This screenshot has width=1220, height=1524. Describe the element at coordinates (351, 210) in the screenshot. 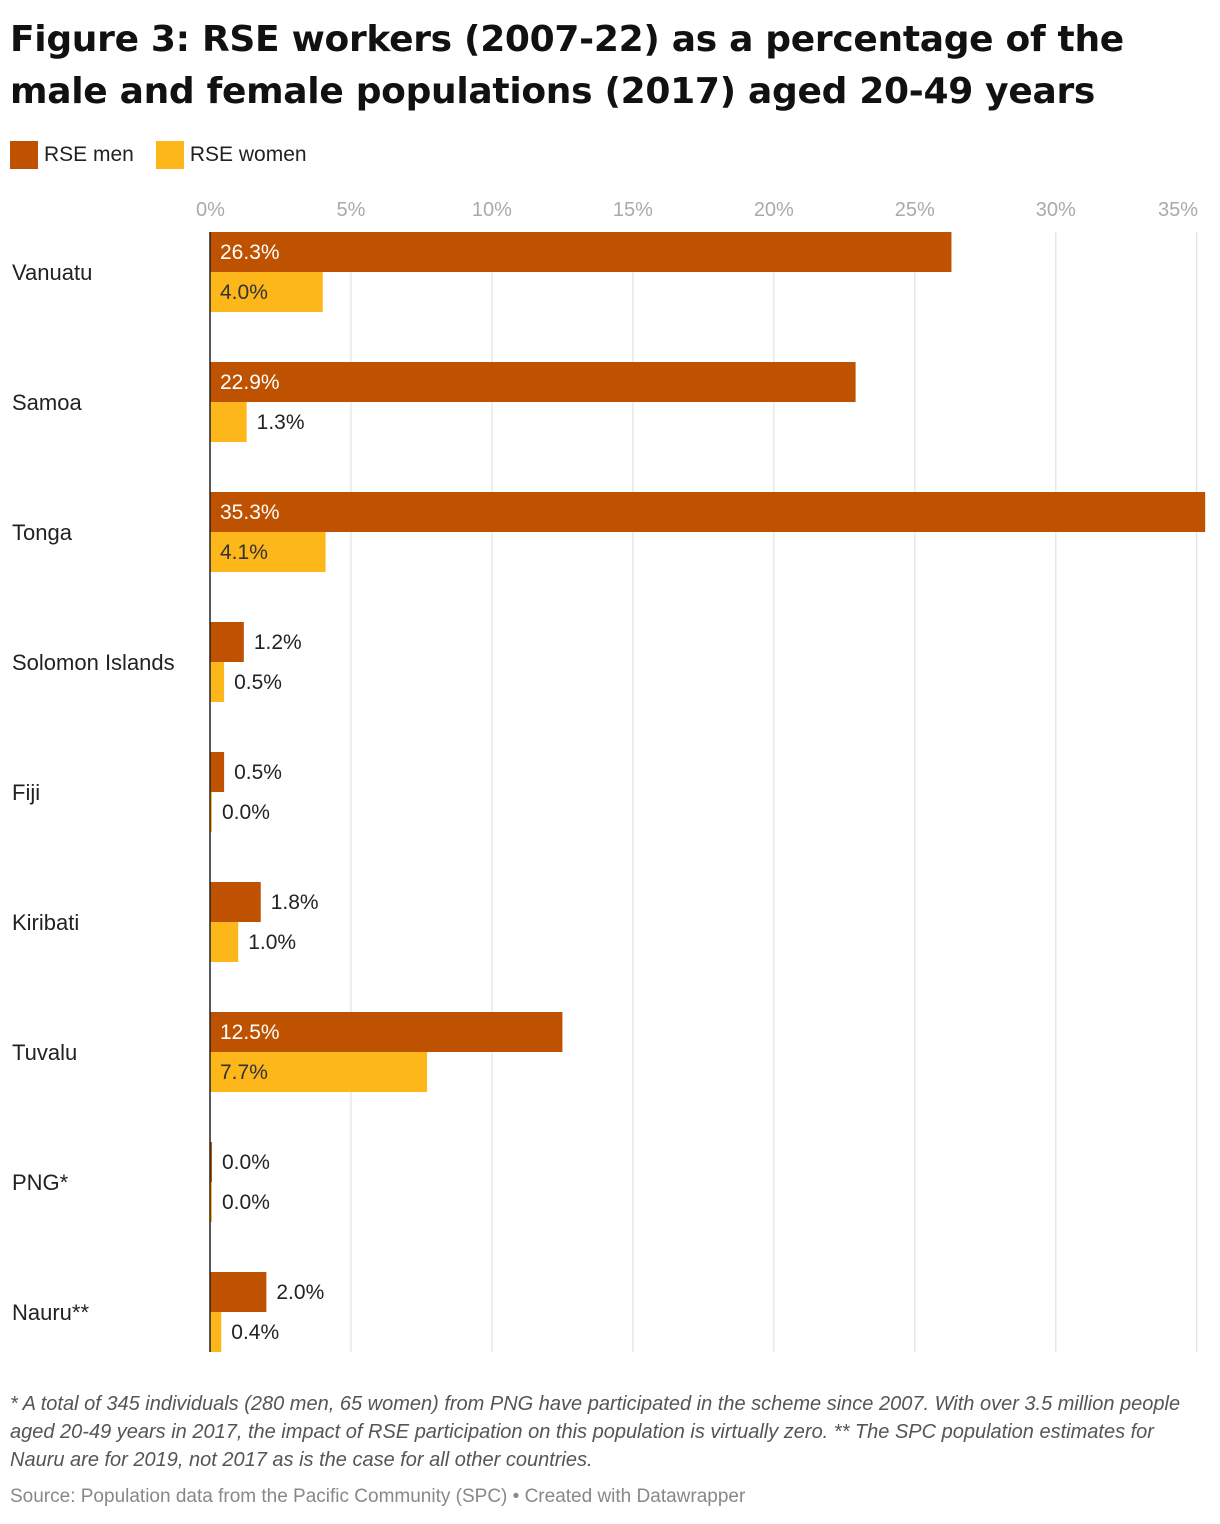

I see `x-tick-label: 5%` at that location.